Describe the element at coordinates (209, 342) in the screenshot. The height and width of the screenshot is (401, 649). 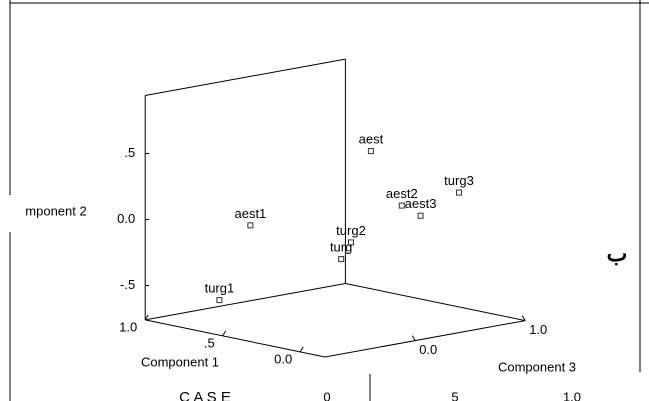
I see `x-tick-label: .5` at that location.